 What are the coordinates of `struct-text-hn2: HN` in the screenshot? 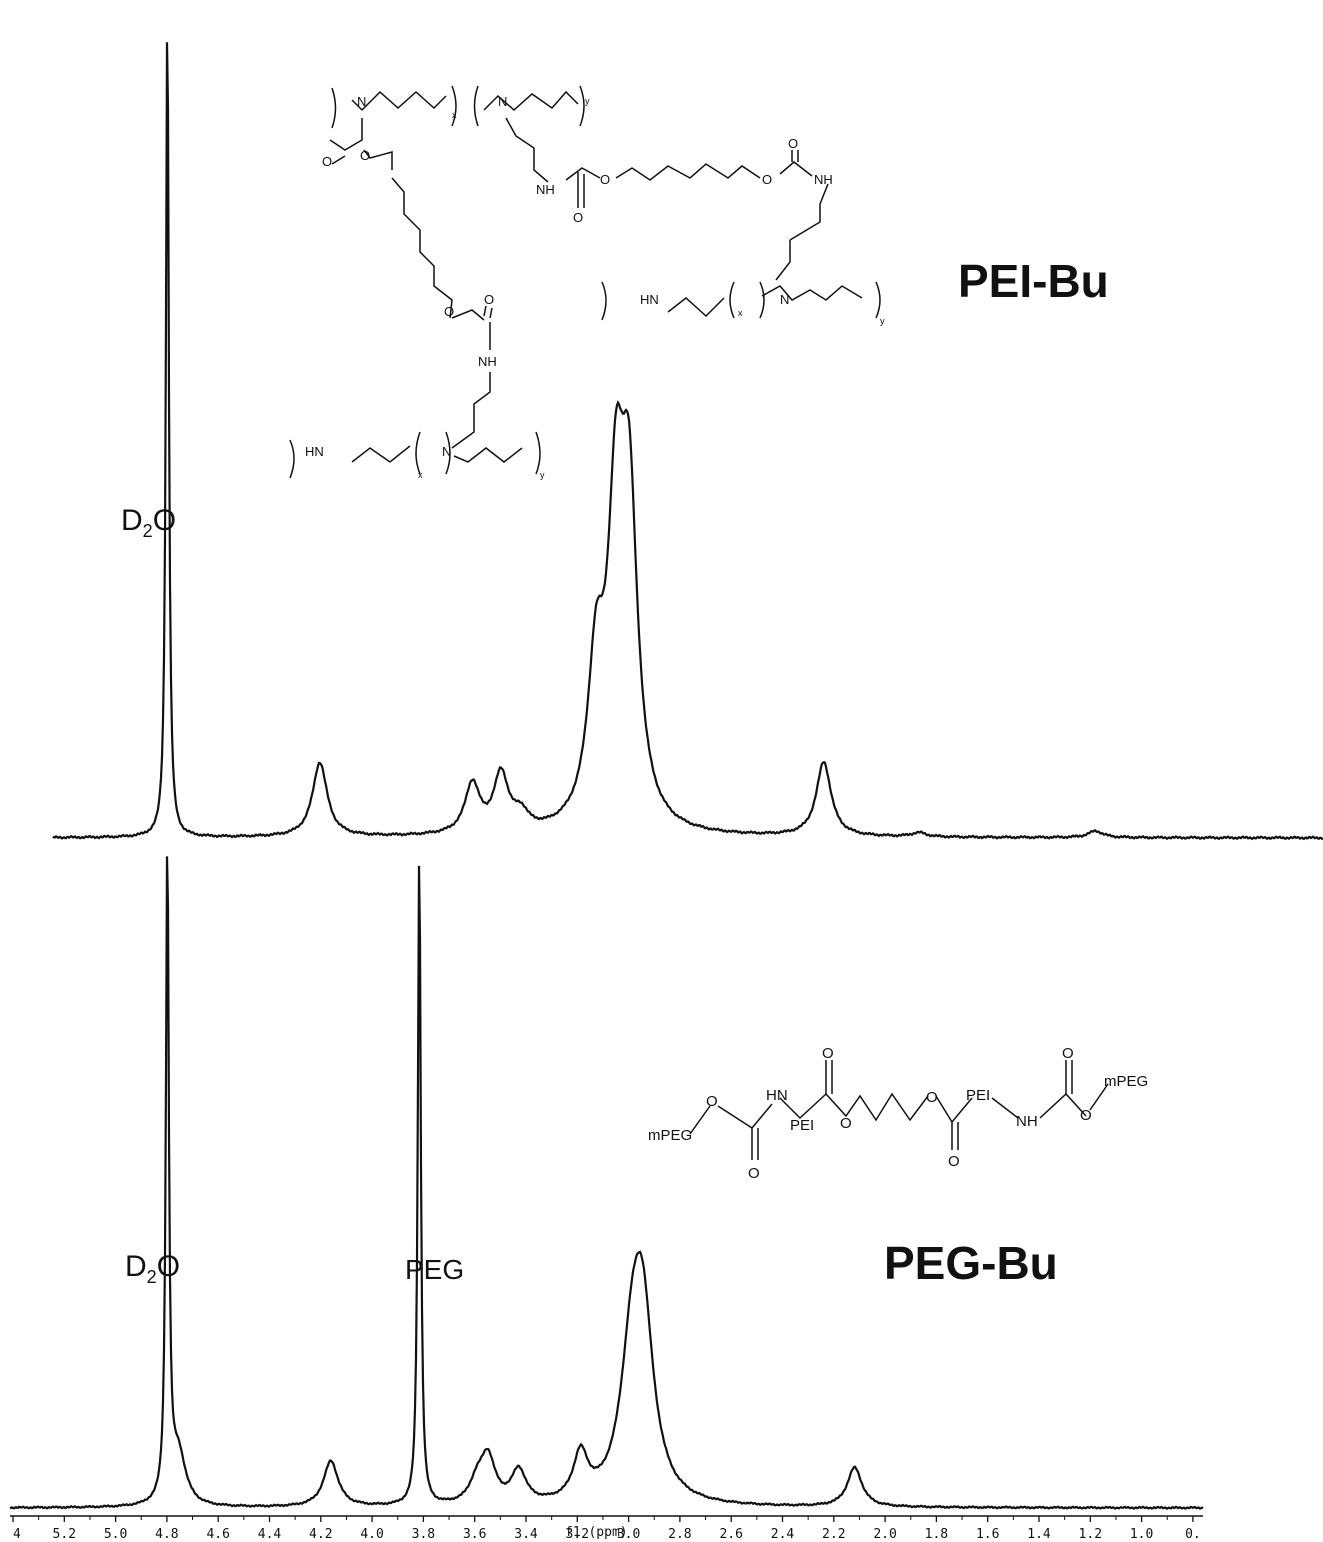 It's located at (649, 299).